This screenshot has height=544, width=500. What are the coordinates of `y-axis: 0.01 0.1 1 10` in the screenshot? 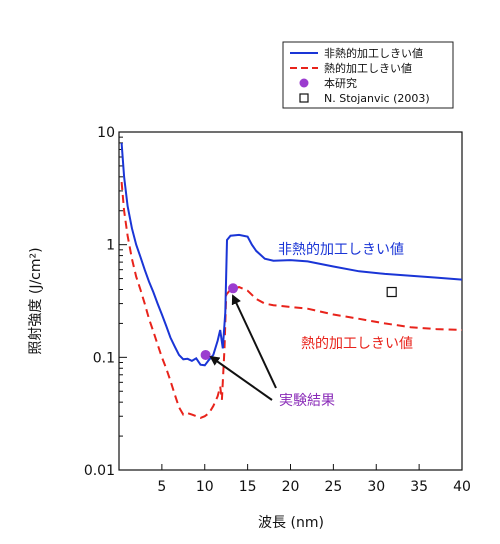 It's located at (105, 302).